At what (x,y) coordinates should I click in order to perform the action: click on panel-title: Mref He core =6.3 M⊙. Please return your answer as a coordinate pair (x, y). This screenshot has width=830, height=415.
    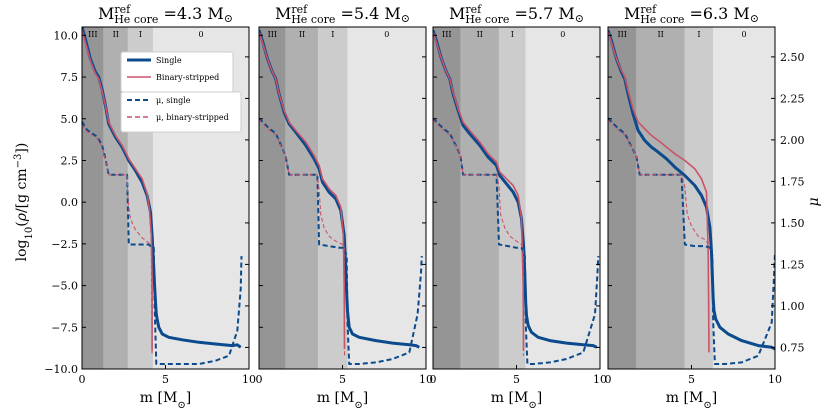
    Looking at the image, I should click on (691, 14).